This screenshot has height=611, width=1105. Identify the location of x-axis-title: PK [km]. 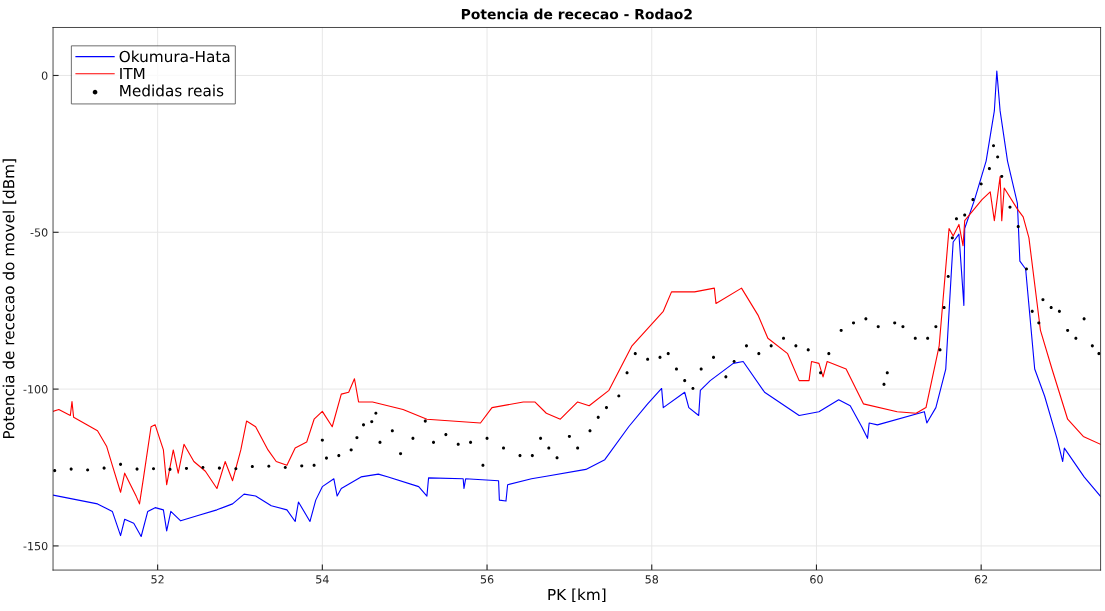
(577, 595).